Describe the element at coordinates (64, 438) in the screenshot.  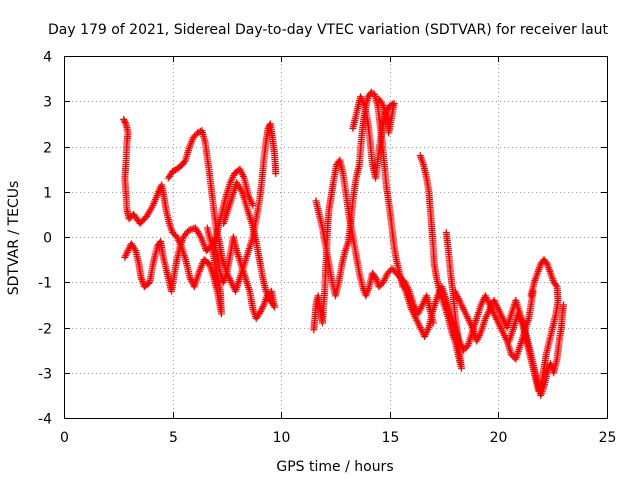
I see `x-tick-label: 0` at that location.